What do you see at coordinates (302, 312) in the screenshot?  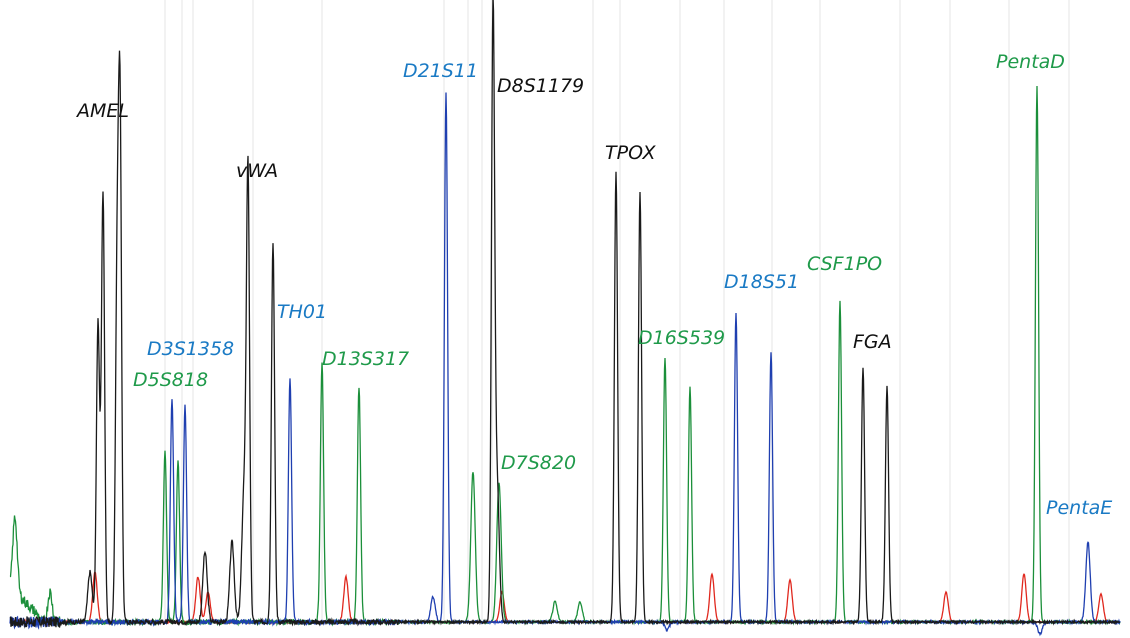 I see `marker-label-th01: TH01` at bounding box center [302, 312].